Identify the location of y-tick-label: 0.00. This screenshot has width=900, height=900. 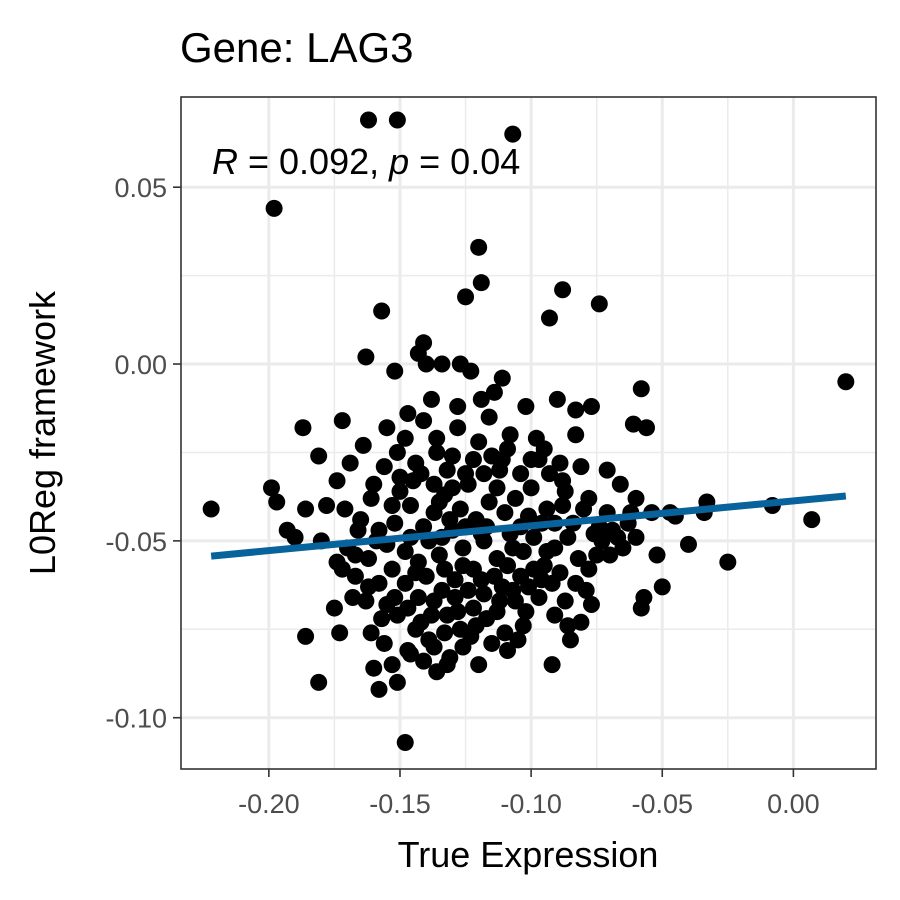
(140, 365).